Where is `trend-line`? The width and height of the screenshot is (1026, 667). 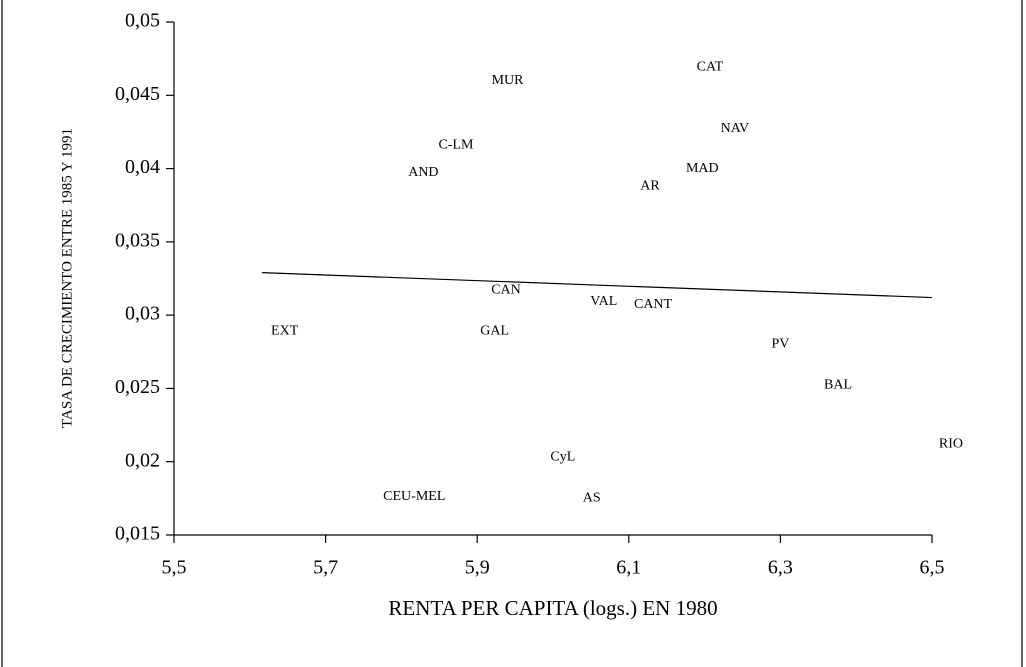
trend-line is located at coordinates (597, 285).